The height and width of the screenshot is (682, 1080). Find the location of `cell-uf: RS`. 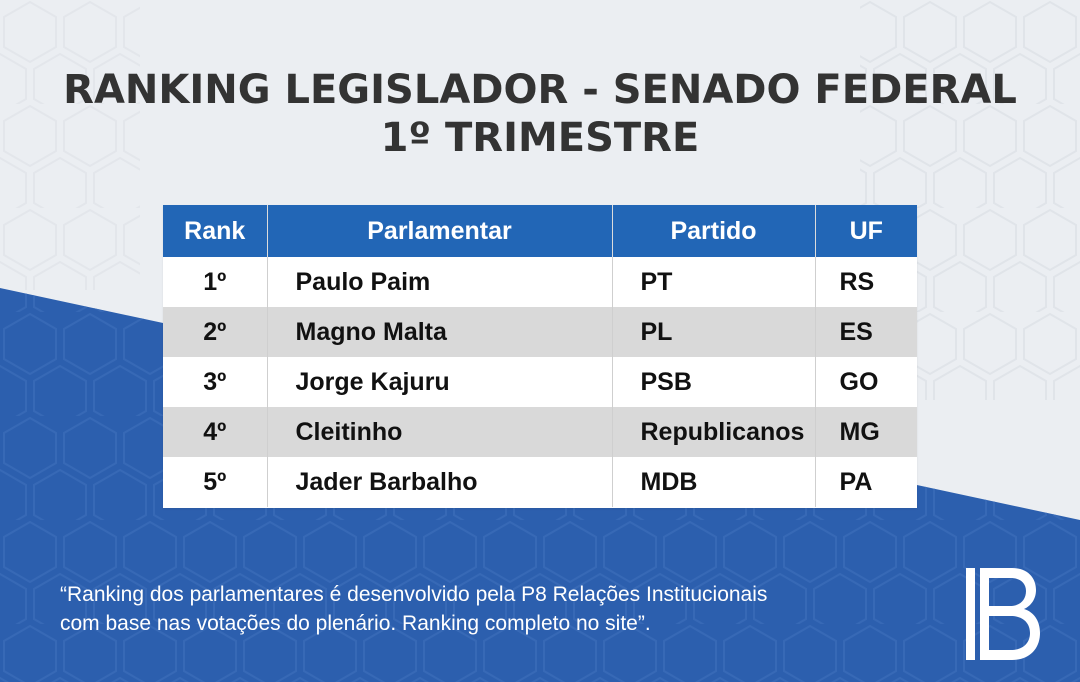

cell-uf: RS is located at coordinates (866, 282).